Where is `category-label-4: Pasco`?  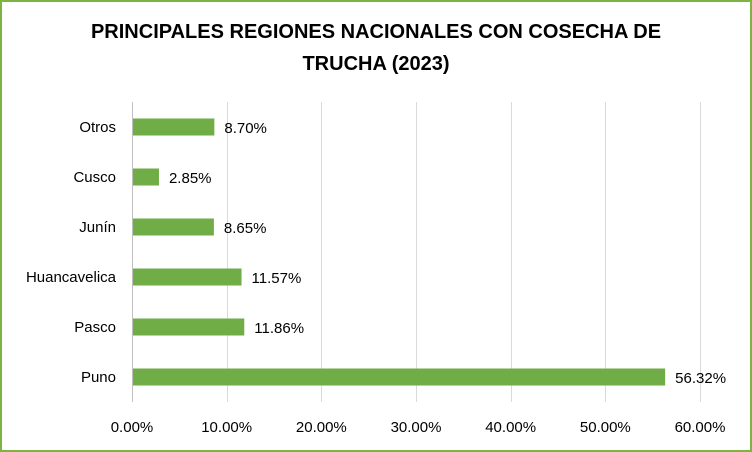 category-label-4: Pasco is located at coordinates (95, 327).